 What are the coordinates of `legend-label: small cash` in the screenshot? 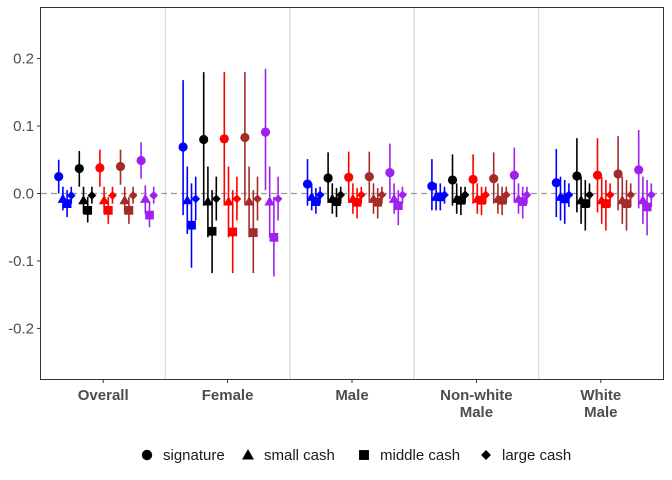 It's located at (299, 455).